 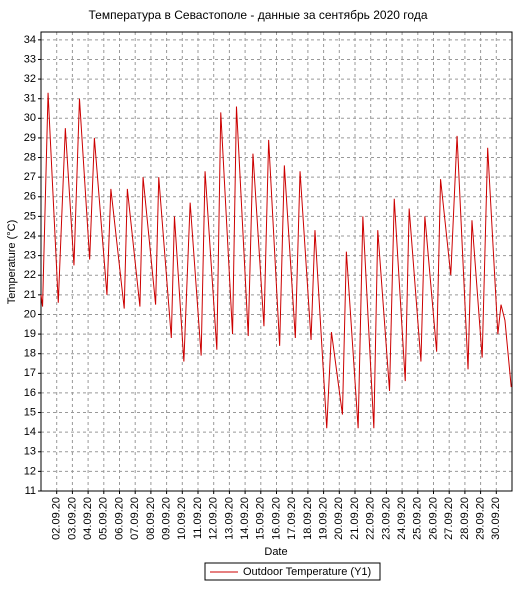 What do you see at coordinates (167, 518) in the screenshot?
I see `x-tick-label: 09.09.20` at bounding box center [167, 518].